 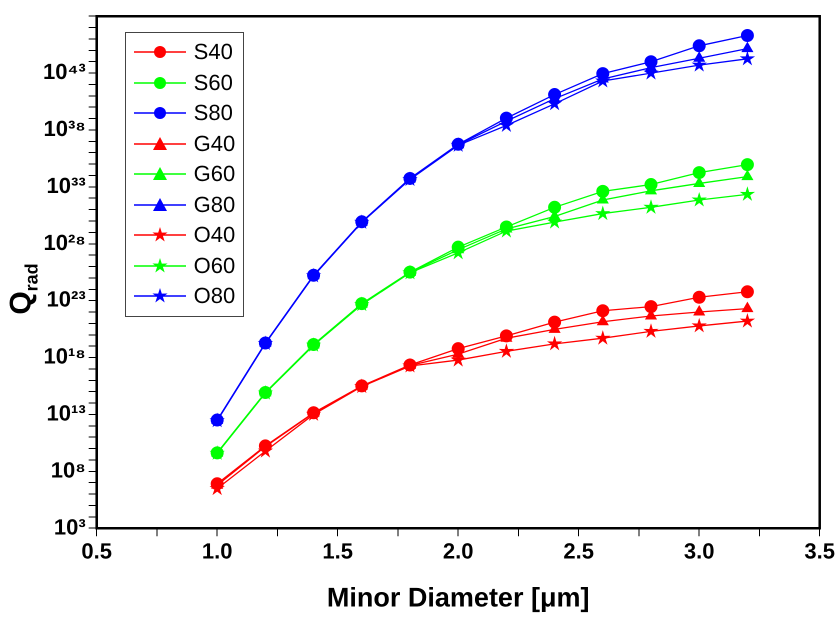 I want to click on legend-label: S60, so click(x=213, y=83).